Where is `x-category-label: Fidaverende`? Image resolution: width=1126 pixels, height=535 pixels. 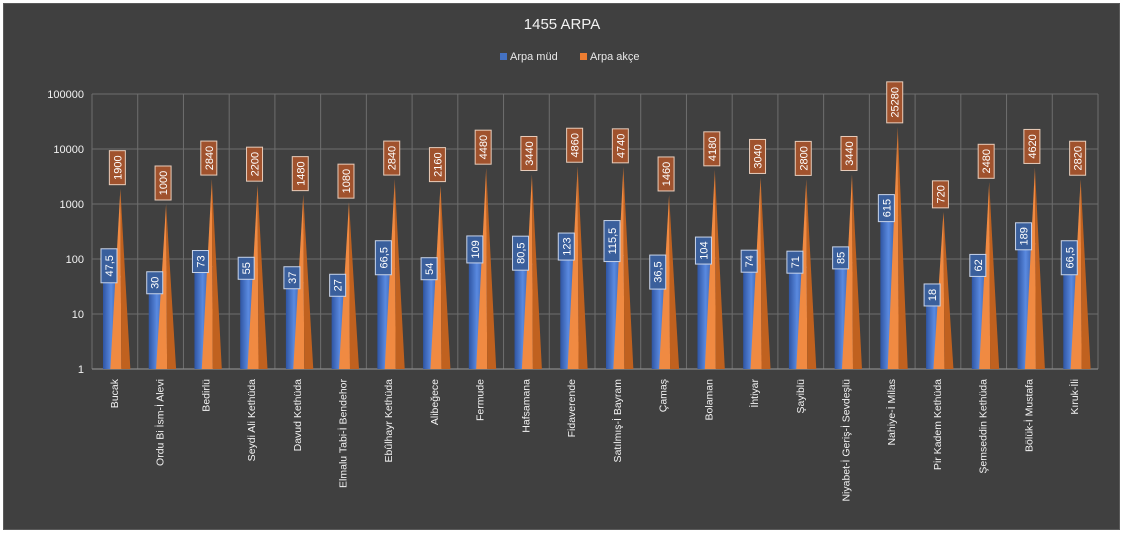
x-category-label: Fidaverende is located at coordinates (572, 408).